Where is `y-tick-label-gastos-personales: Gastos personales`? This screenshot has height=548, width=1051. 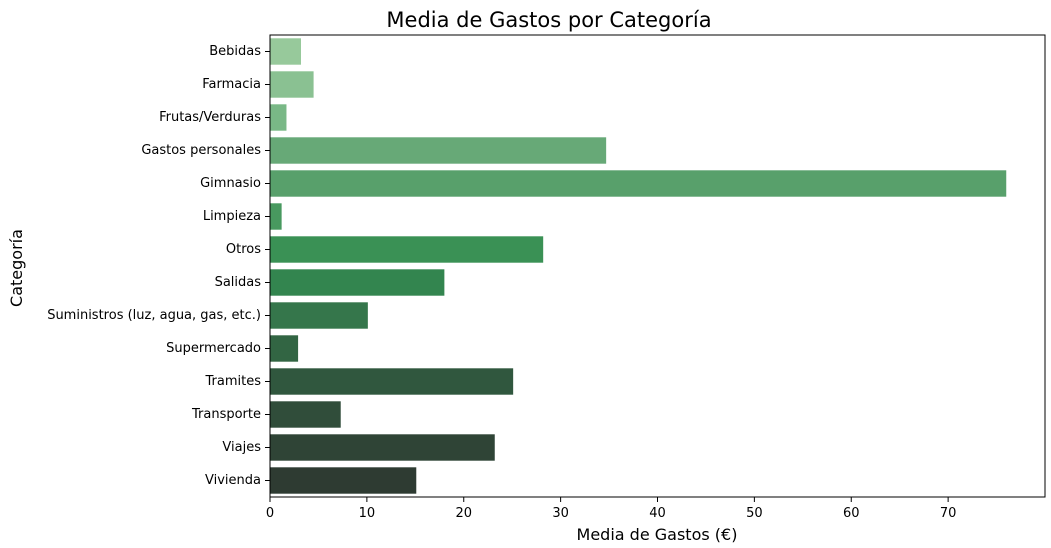 y-tick-label-gastos-personales: Gastos personales is located at coordinates (201, 150).